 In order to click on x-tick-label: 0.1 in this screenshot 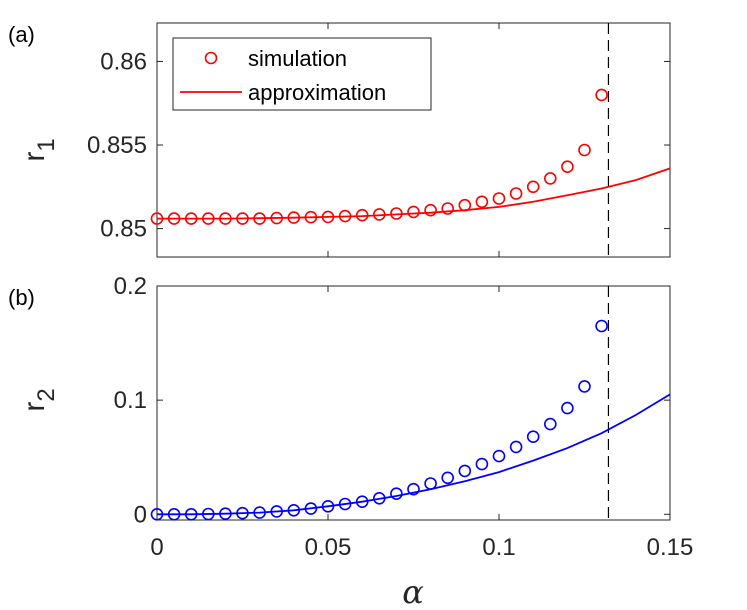, I will do `click(498, 547)`.